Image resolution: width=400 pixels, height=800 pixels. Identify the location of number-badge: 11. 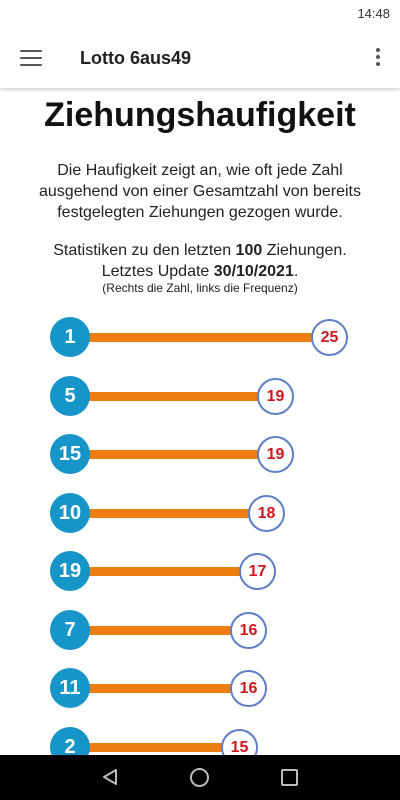
(70, 688).